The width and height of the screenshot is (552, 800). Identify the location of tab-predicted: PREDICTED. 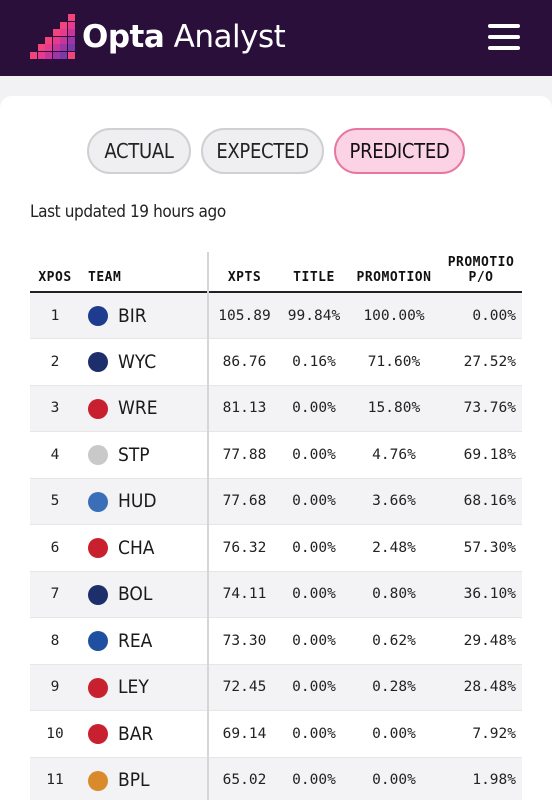
(399, 151).